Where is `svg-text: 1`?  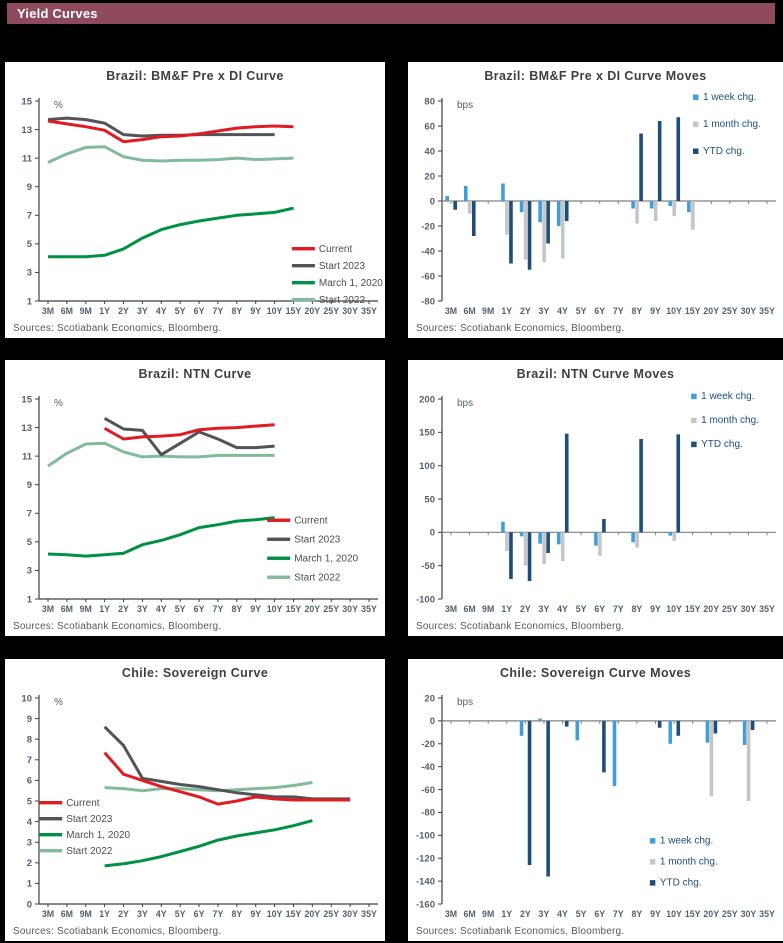 svg-text: 1 is located at coordinates (30, 301).